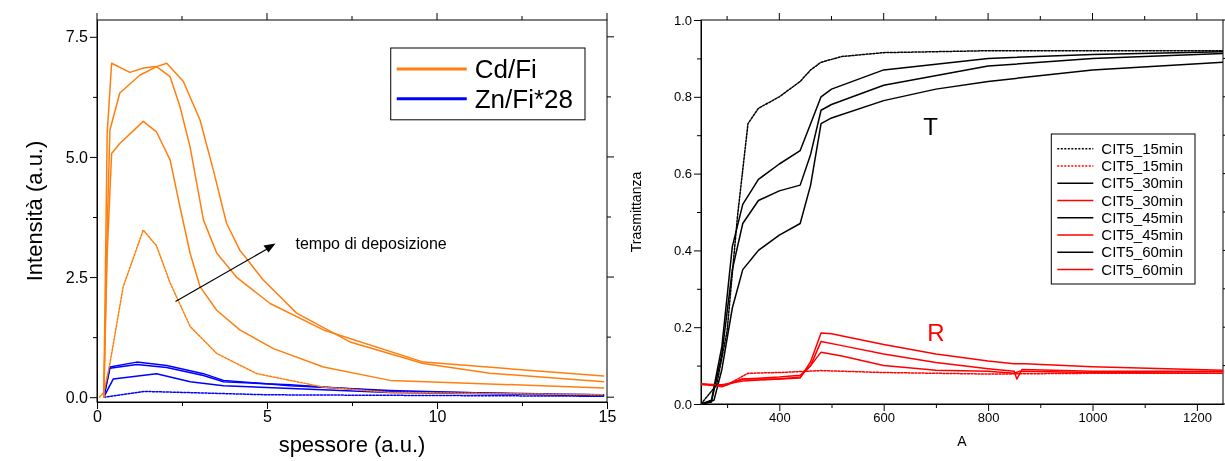 Image resolution: width=1225 pixels, height=461 pixels. I want to click on legend-label: Zn/Fi*28, so click(523, 98).